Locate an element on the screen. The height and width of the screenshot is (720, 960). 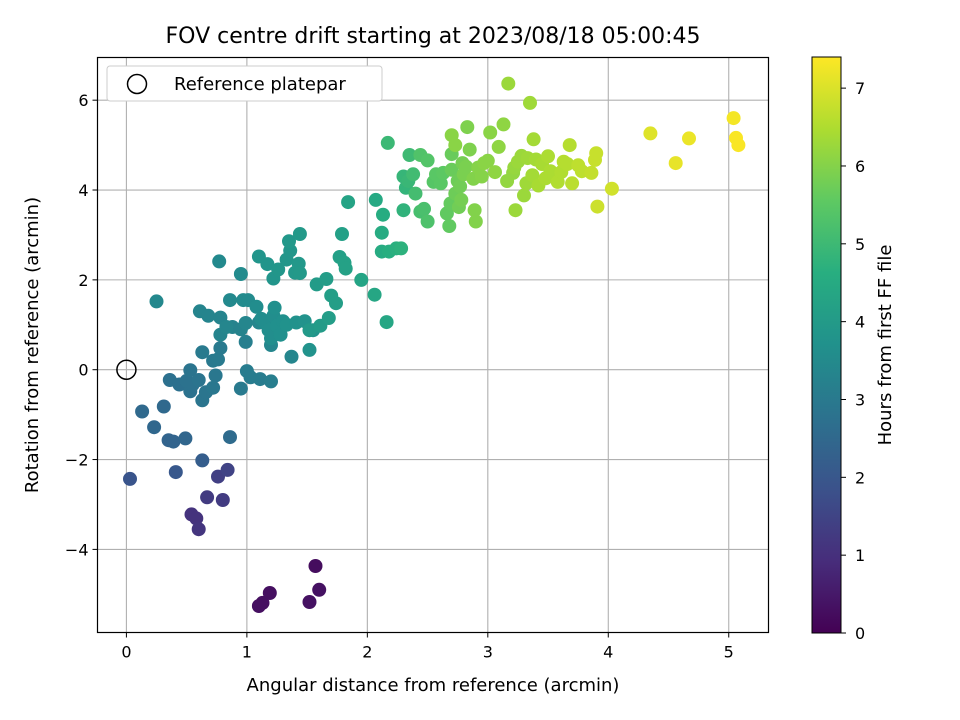
x-axis-label: Angular distance from reference (arcmin) is located at coordinates (433, 685).